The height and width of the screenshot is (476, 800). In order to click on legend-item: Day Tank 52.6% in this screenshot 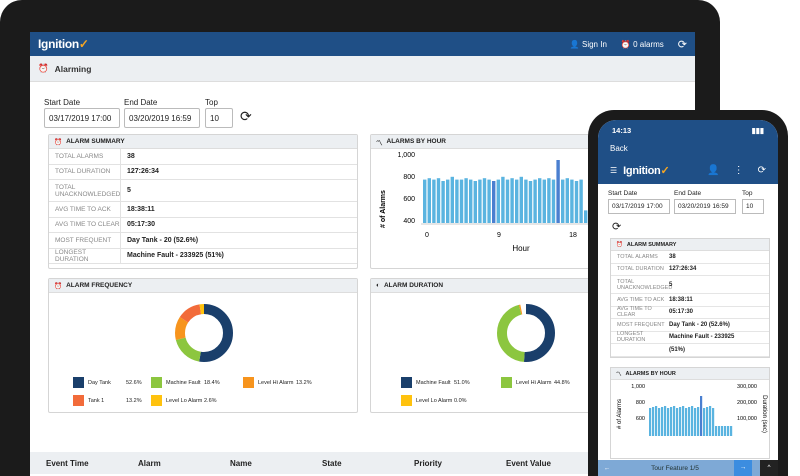, I will do `click(107, 382)`.